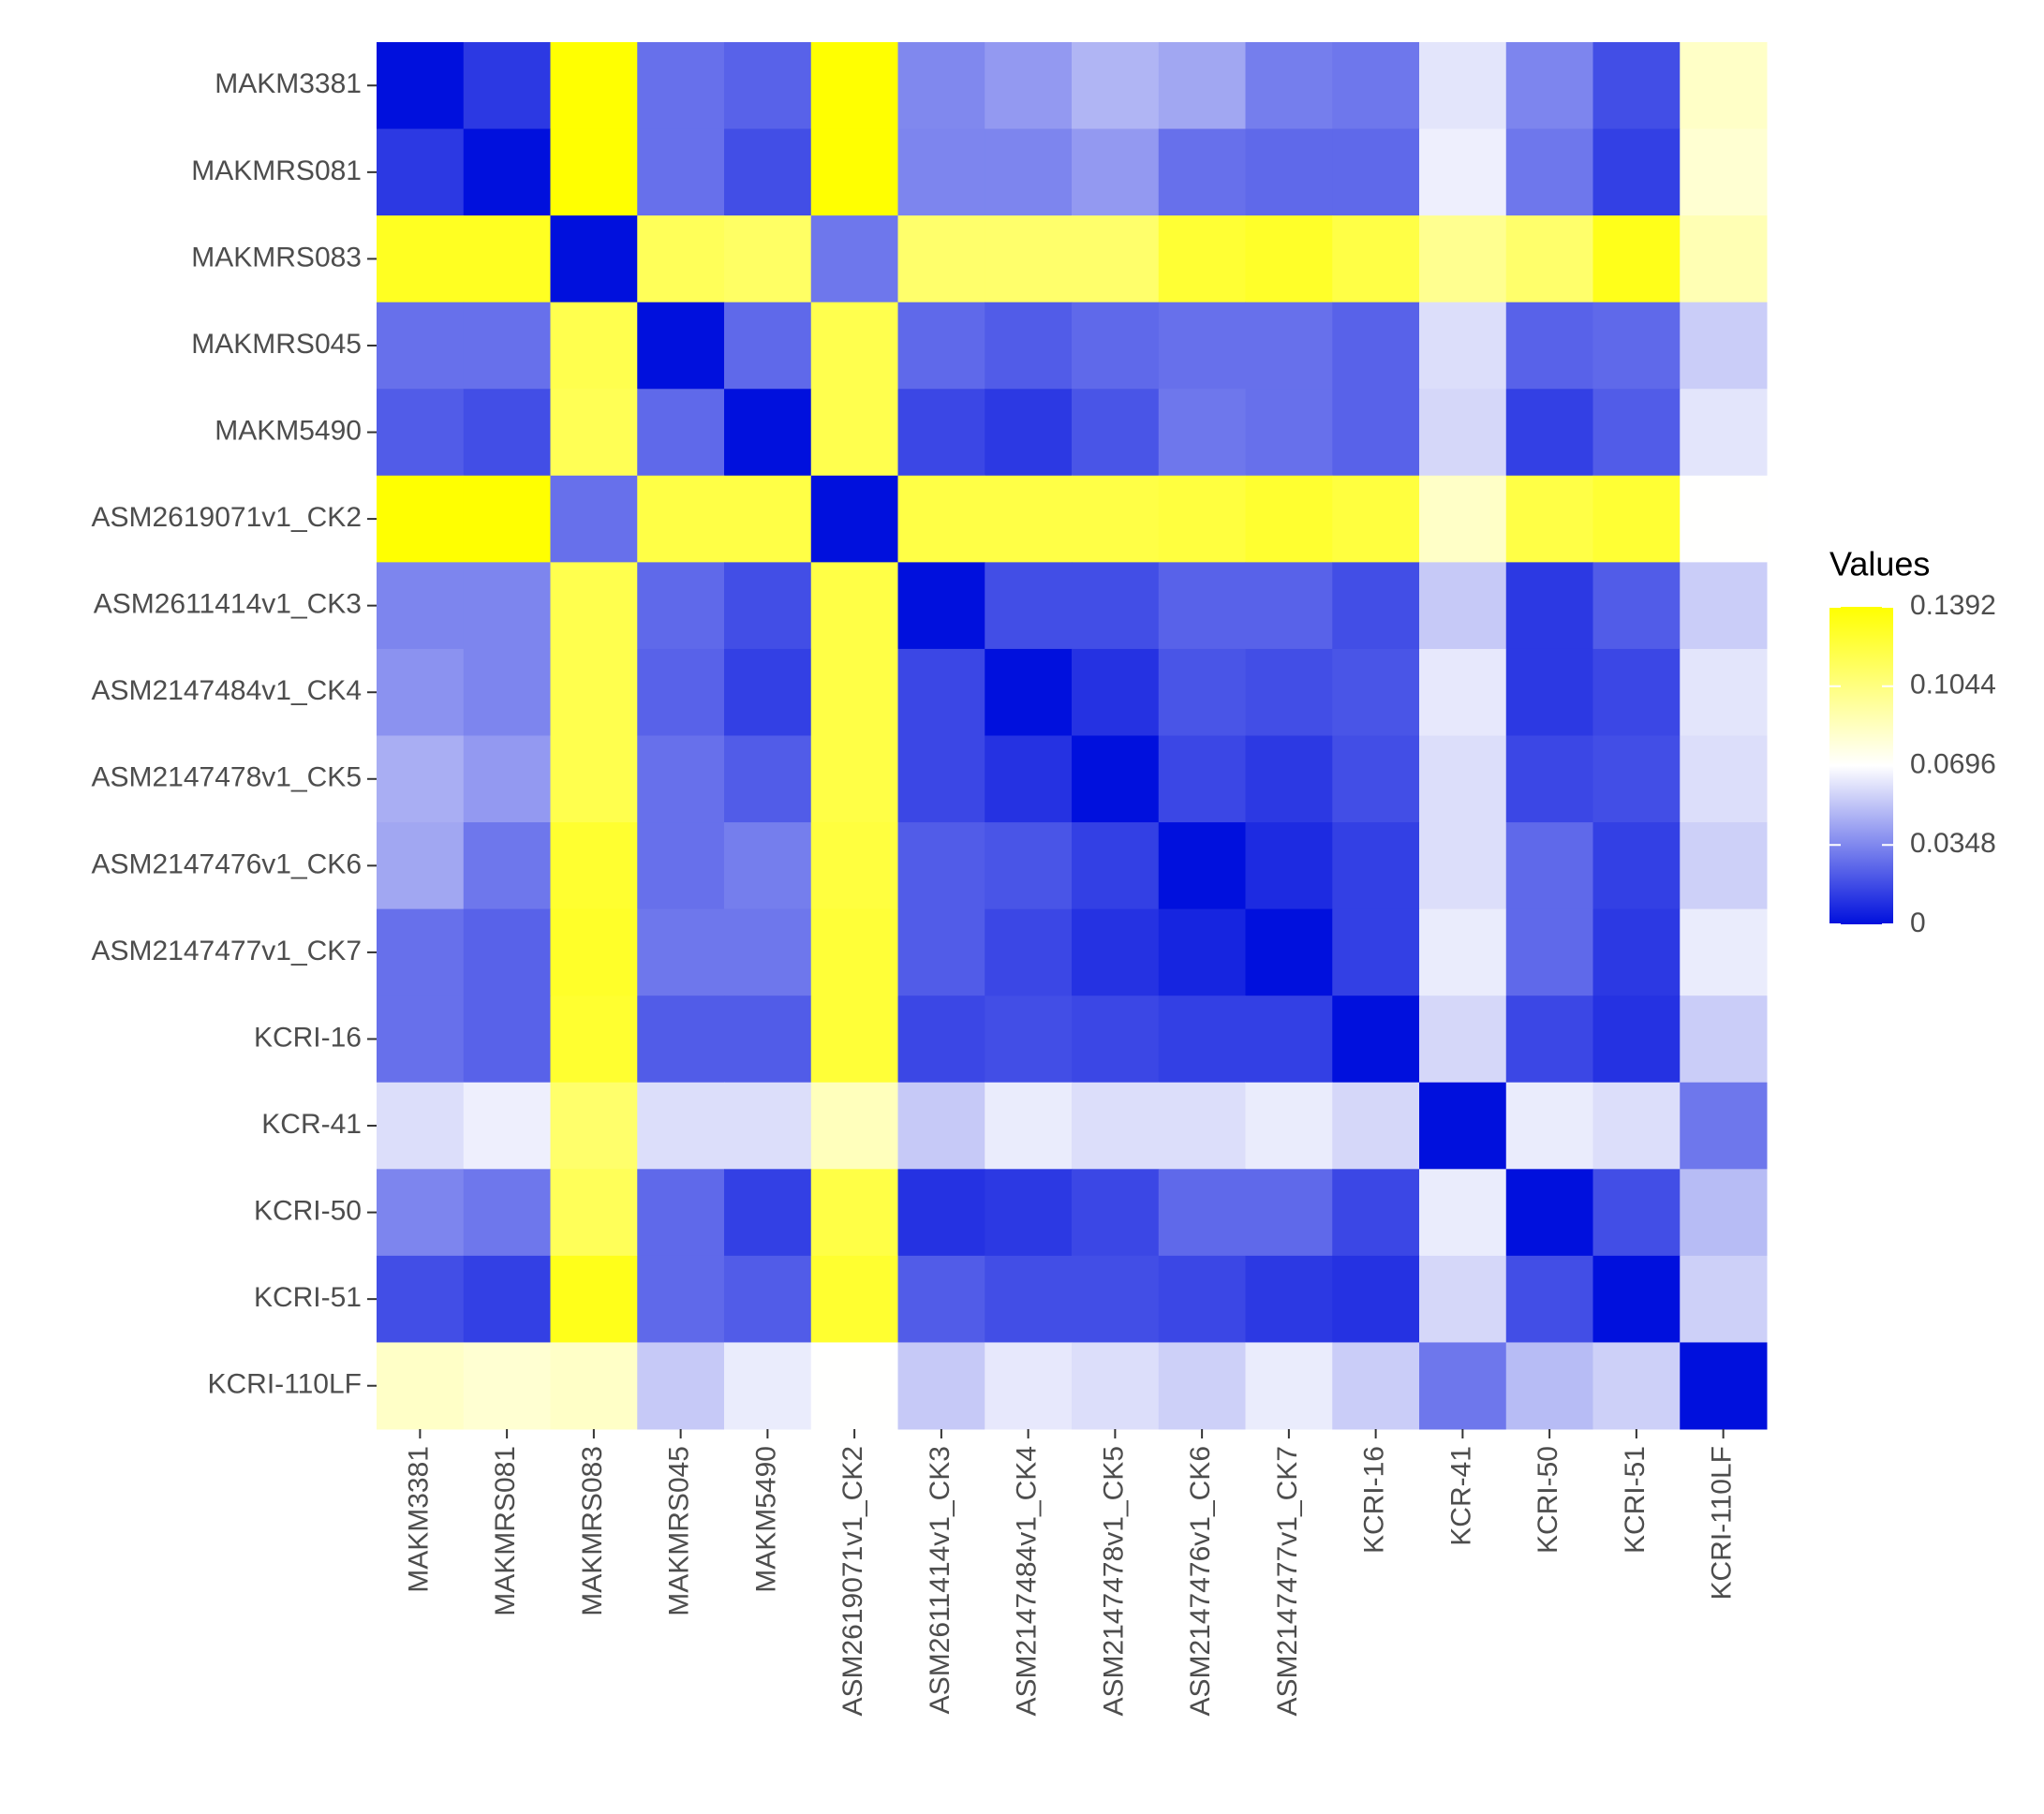 The width and height of the screenshot is (2044, 1814). I want to click on y-tick-label: MAKMRS083, so click(276, 257).